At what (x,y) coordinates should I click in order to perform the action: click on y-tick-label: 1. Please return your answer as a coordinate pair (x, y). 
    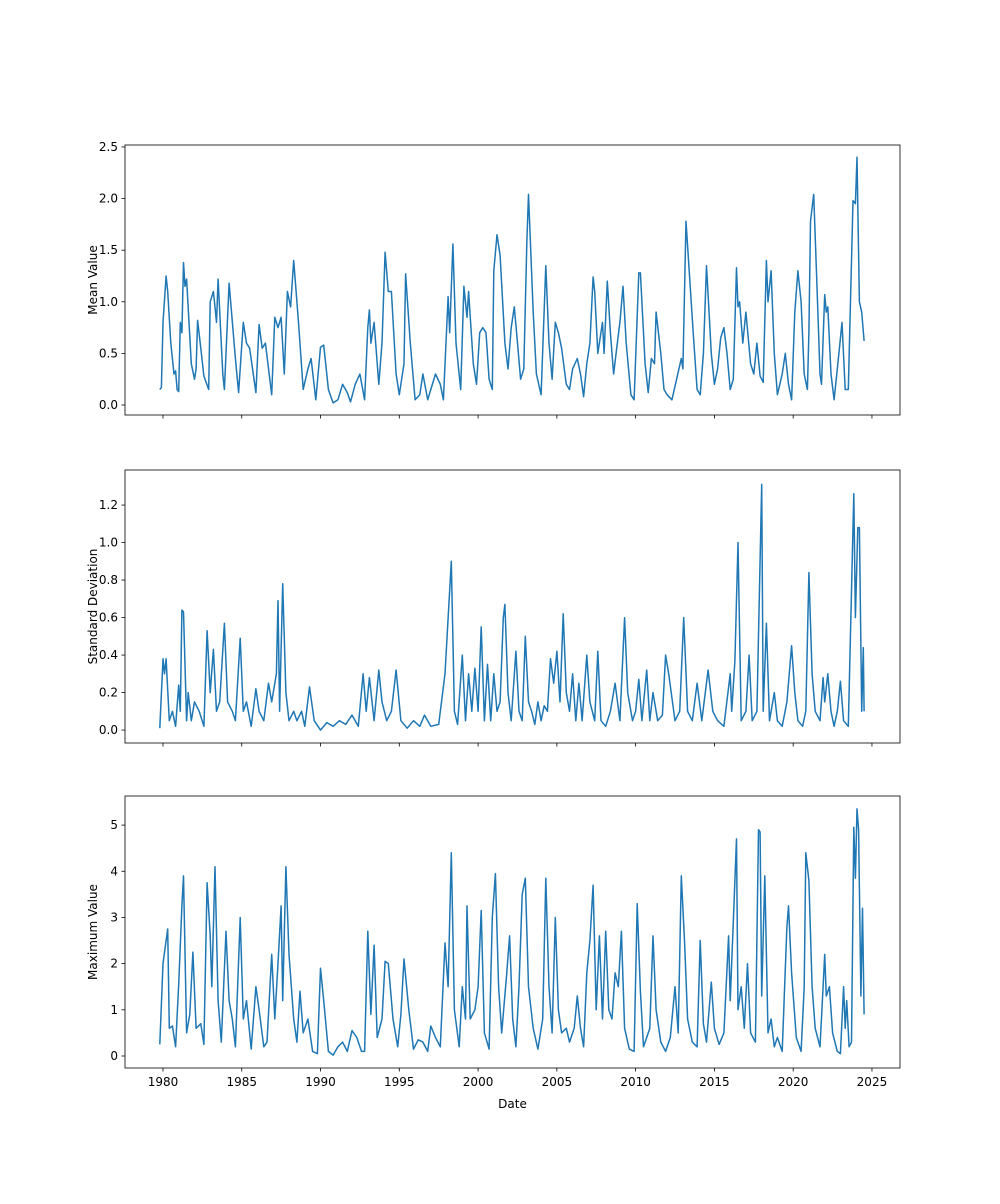
    Looking at the image, I should click on (114, 1010).